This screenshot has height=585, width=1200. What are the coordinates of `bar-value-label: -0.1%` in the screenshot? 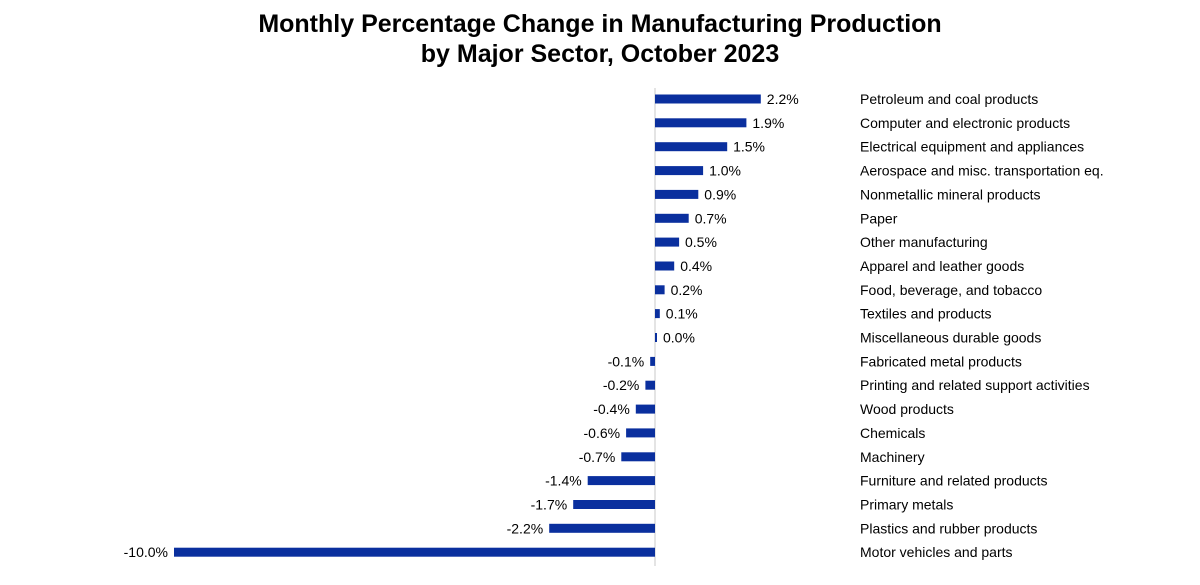 It's located at (626, 361).